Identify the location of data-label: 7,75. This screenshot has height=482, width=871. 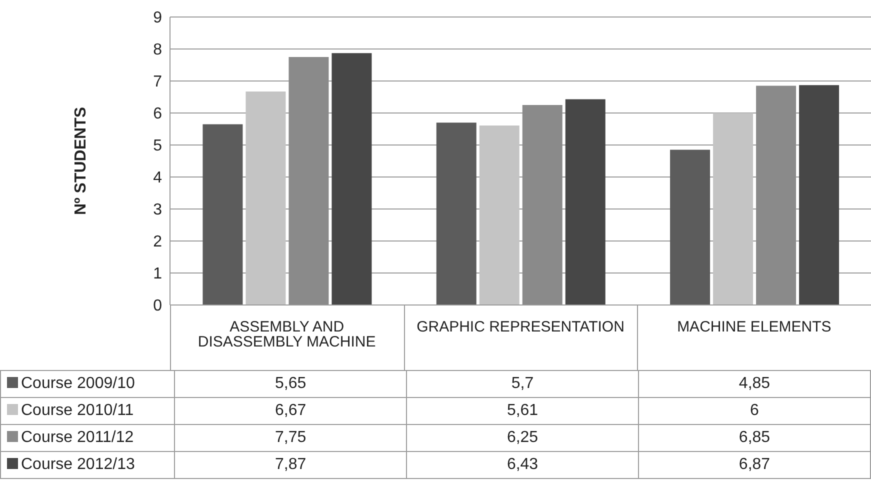
(290, 438).